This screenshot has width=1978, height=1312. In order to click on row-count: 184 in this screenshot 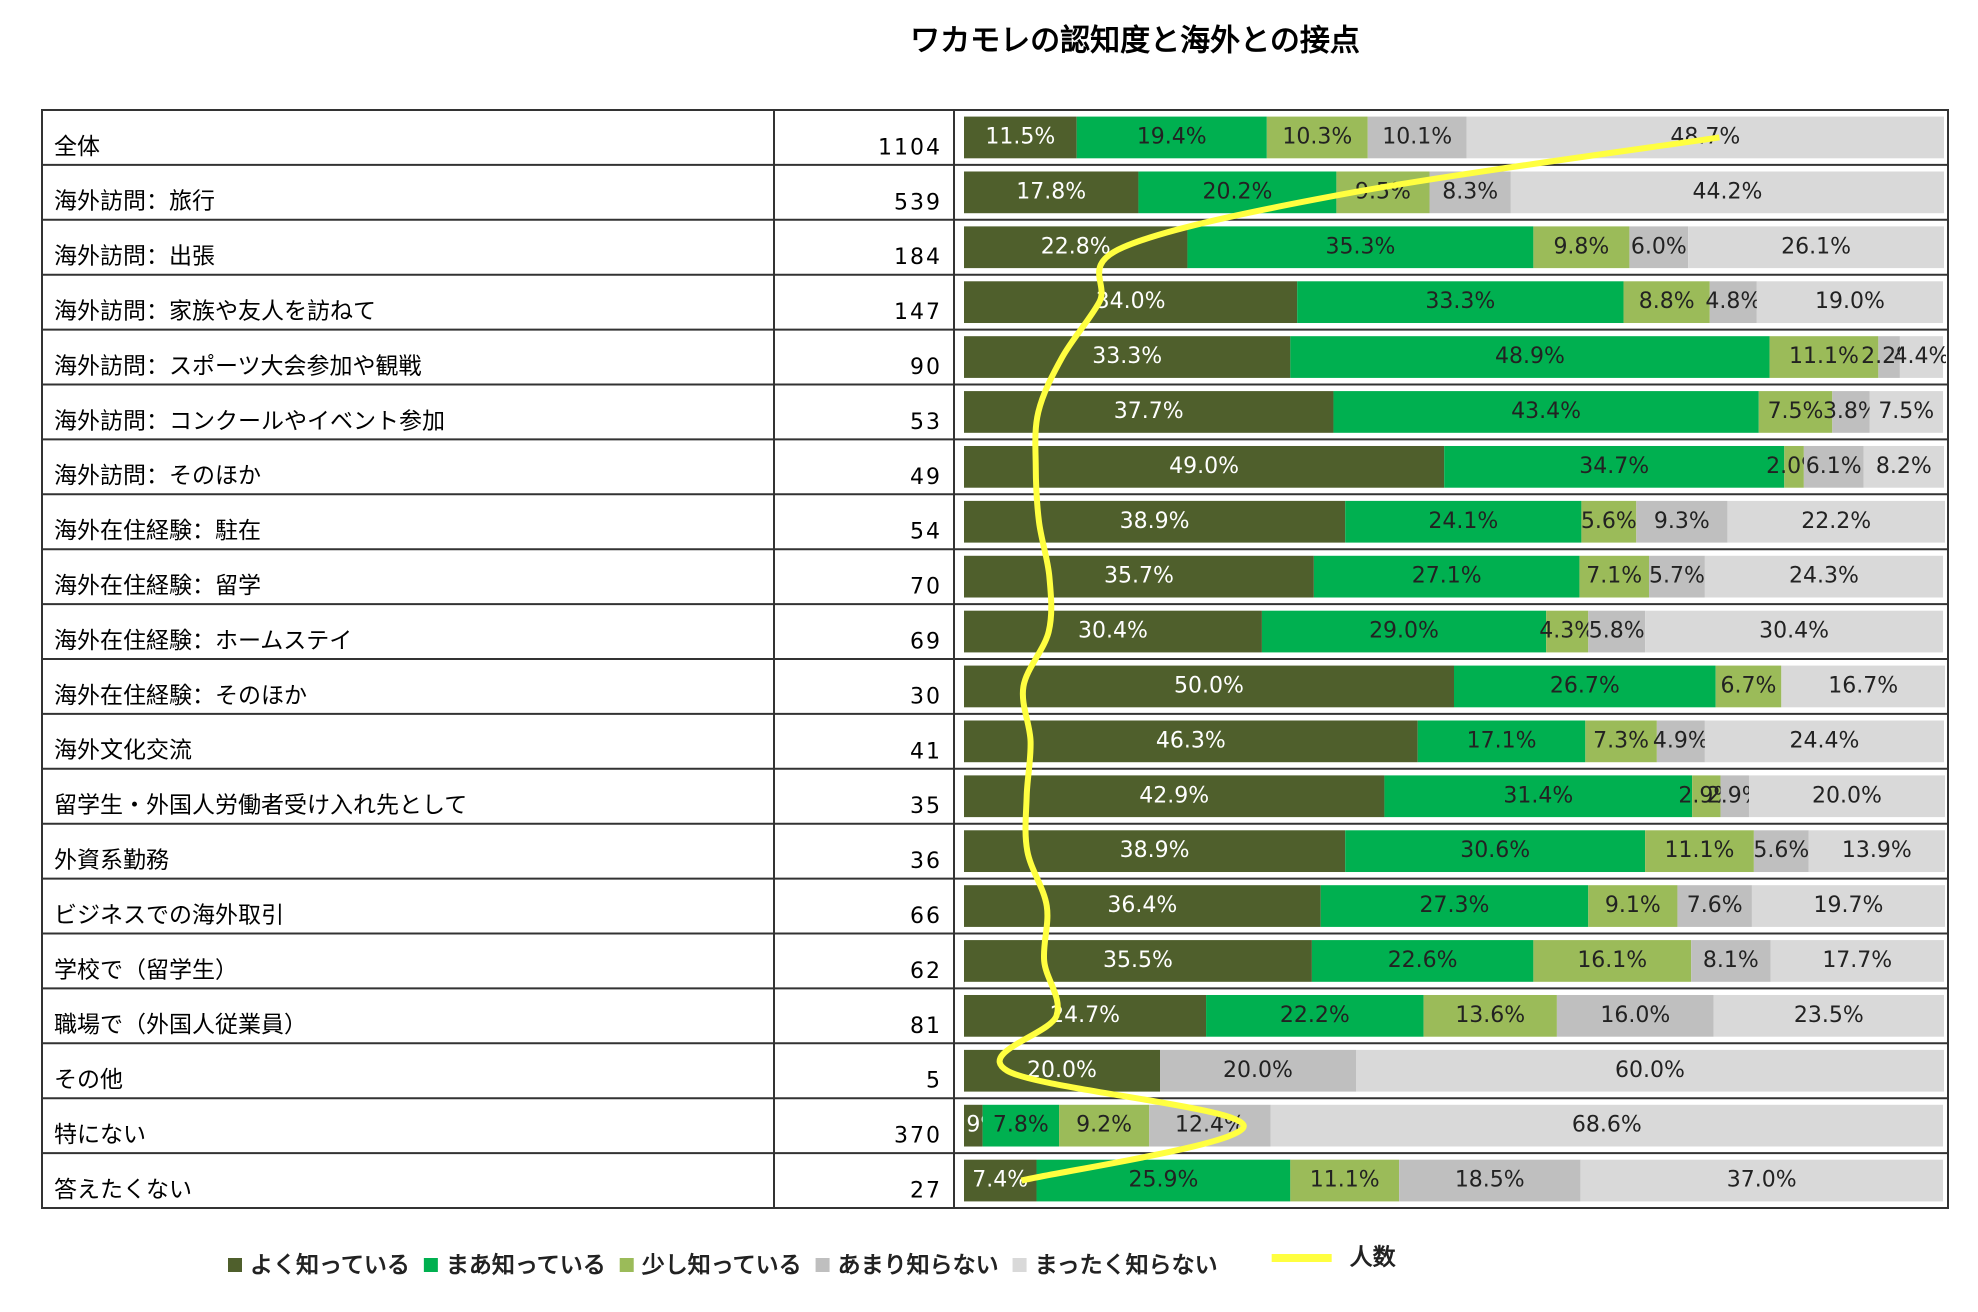, I will do `click(918, 257)`.